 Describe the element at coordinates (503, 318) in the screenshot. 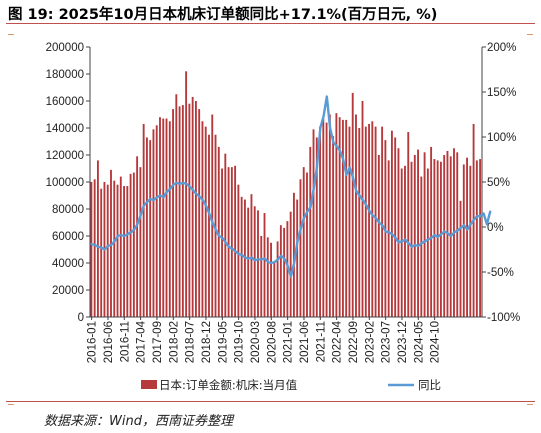

I see `right-axis-tick-label: -100%` at that location.